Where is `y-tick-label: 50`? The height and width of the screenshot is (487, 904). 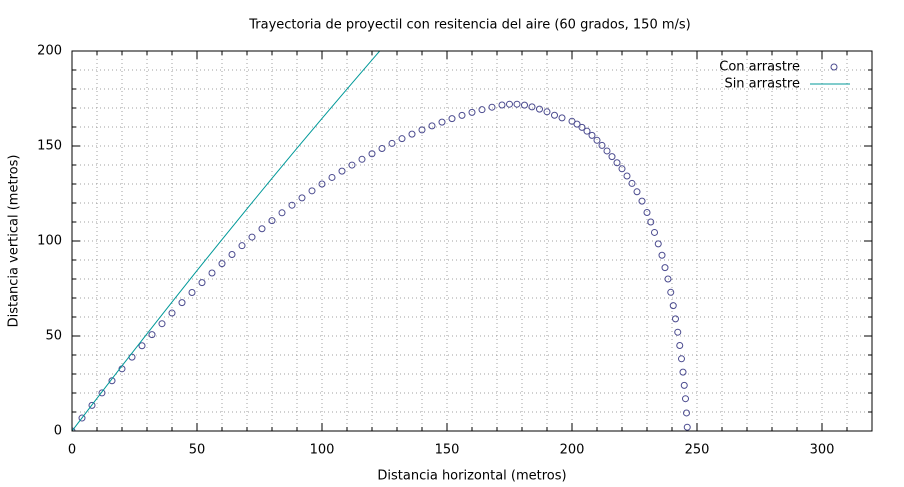 y-tick-label: 50 is located at coordinates (53, 336).